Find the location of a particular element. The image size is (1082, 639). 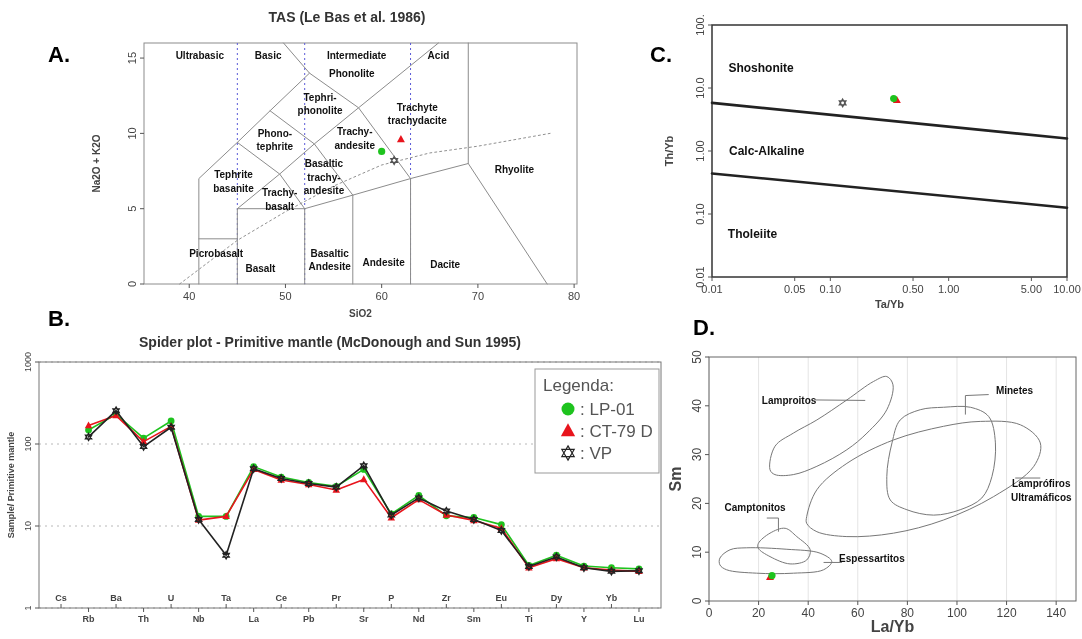

x-tick-label: 0.05 is located at coordinates (795, 289).